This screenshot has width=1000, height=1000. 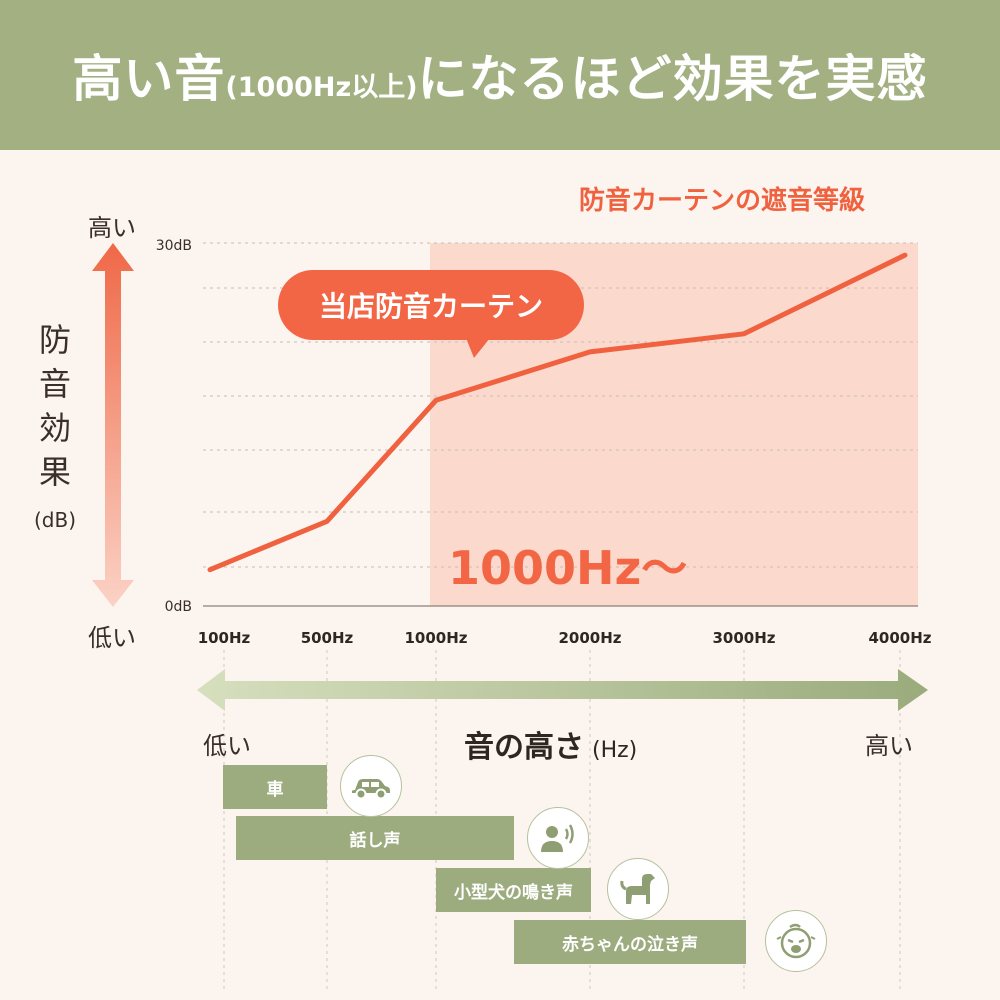 What do you see at coordinates (375, 838) in the screenshot?
I see `source-bar-speech: 話し声` at bounding box center [375, 838].